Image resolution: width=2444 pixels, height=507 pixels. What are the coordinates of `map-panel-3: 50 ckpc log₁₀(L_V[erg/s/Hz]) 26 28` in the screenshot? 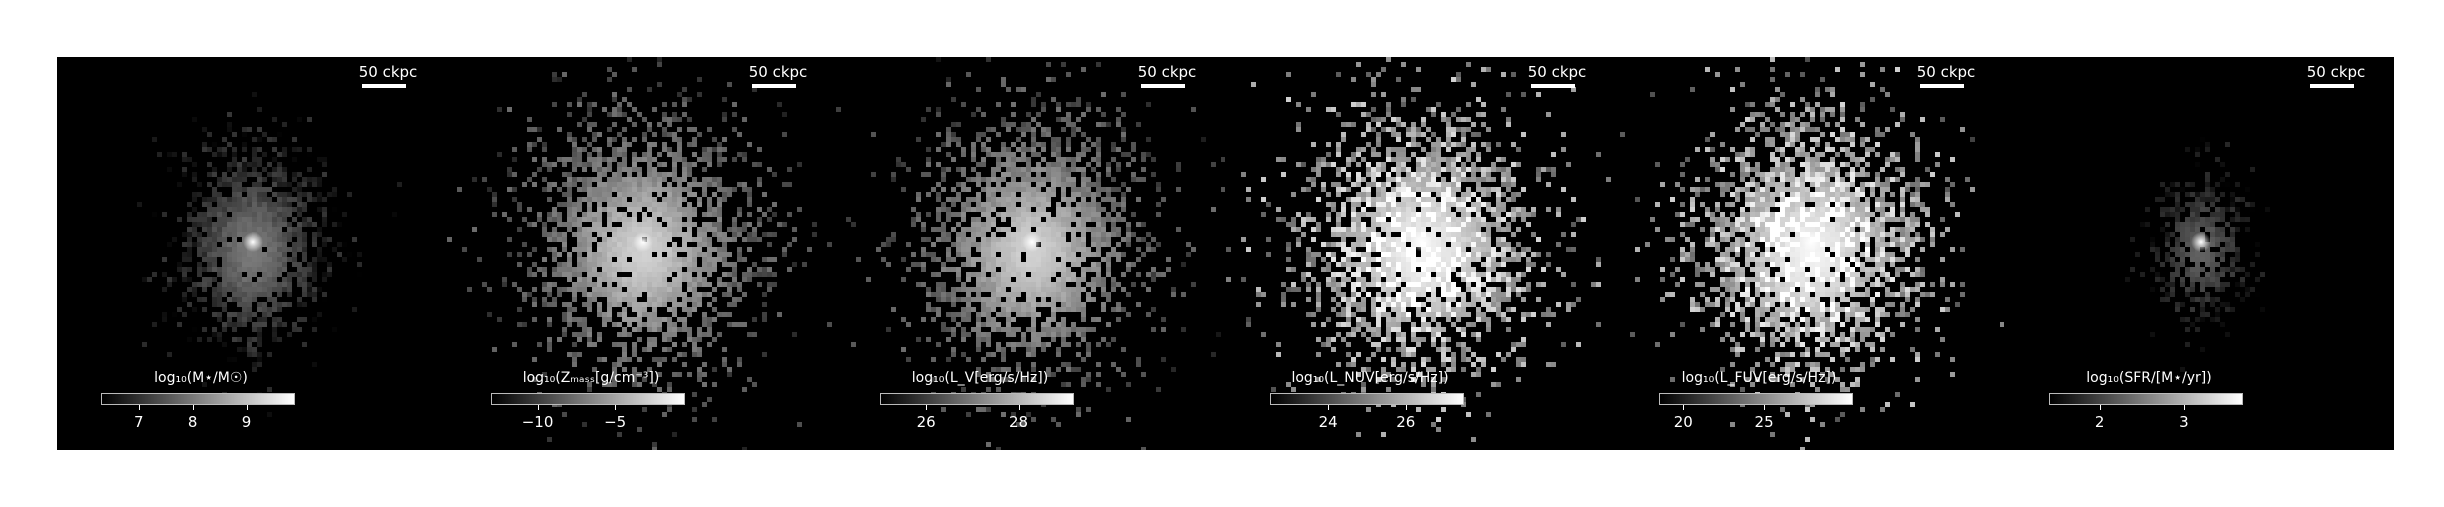 It's located at (1030, 253).